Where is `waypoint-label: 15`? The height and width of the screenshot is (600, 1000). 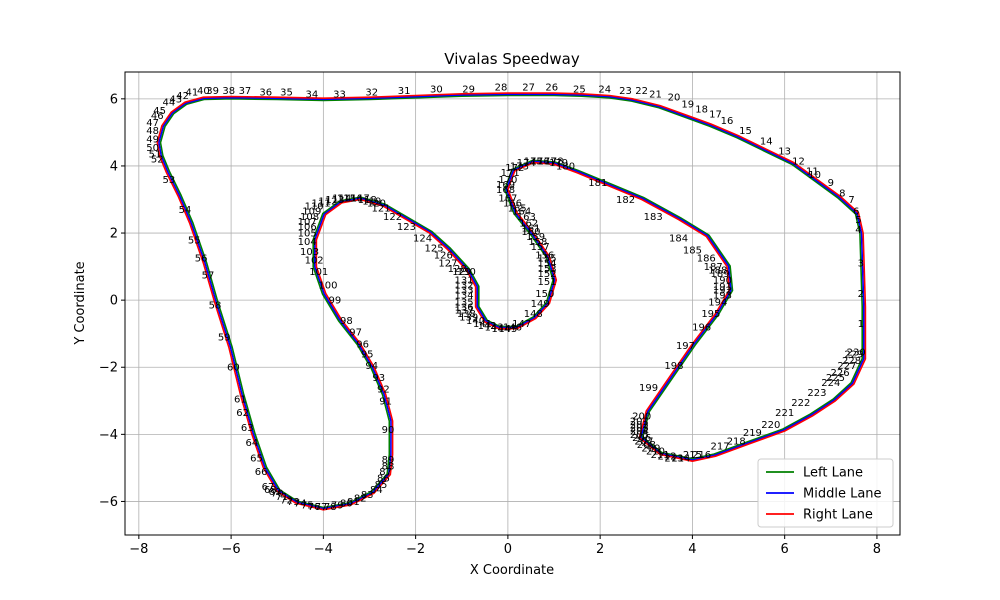 waypoint-label: 15 is located at coordinates (745, 131).